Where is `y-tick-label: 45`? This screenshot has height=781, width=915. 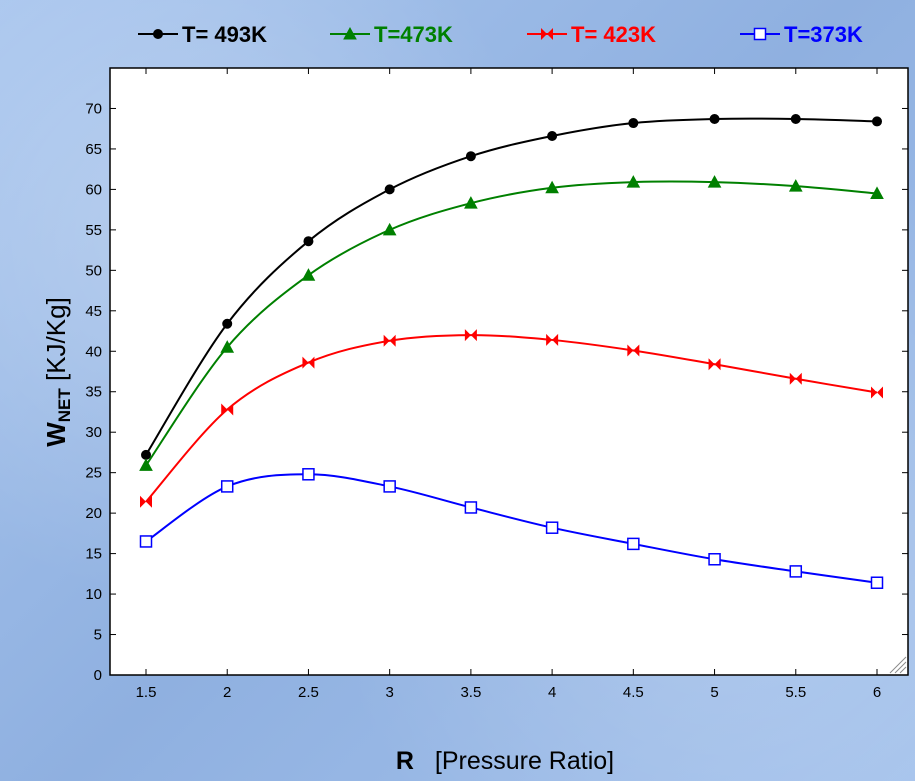 y-tick-label: 45 is located at coordinates (93, 311).